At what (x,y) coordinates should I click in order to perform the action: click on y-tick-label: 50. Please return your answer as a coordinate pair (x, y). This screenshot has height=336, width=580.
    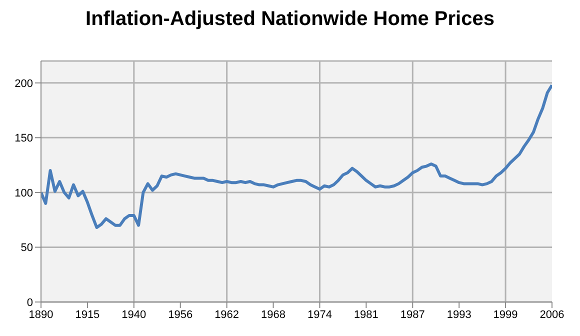
    Looking at the image, I should click on (26, 248).